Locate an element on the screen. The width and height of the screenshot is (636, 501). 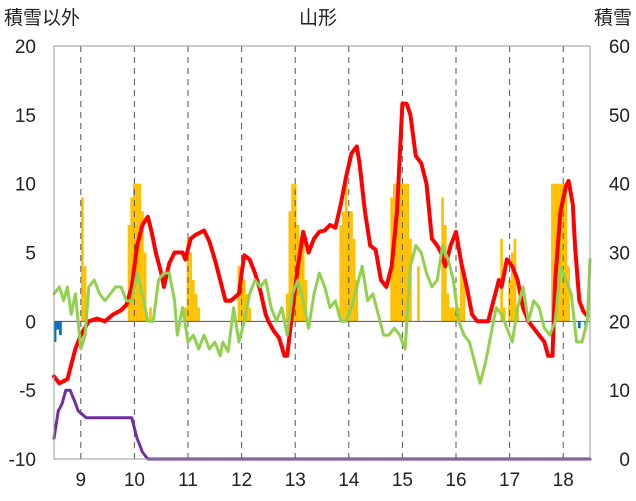
x-tick-label: 9 is located at coordinates (81, 480).